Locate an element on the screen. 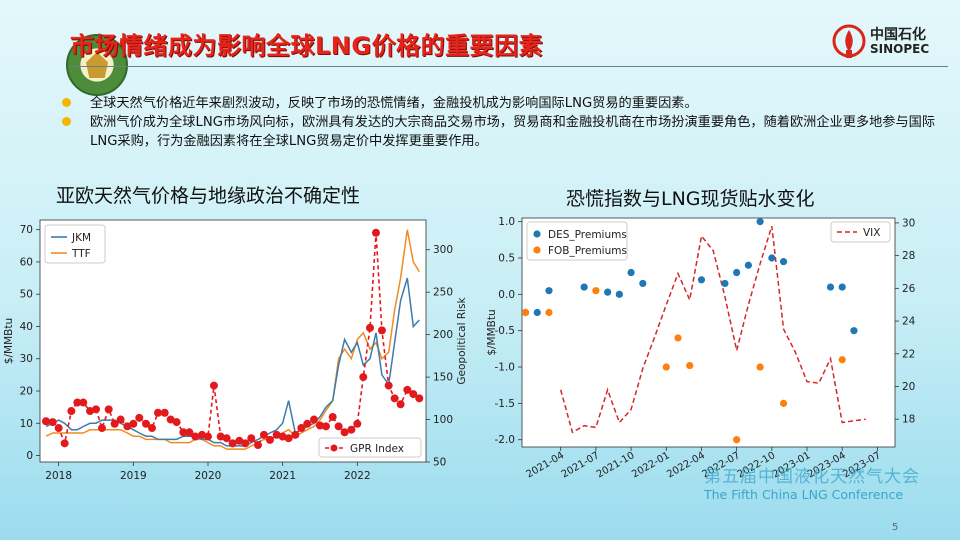  y2-tick-label: 30 is located at coordinates (908, 223).